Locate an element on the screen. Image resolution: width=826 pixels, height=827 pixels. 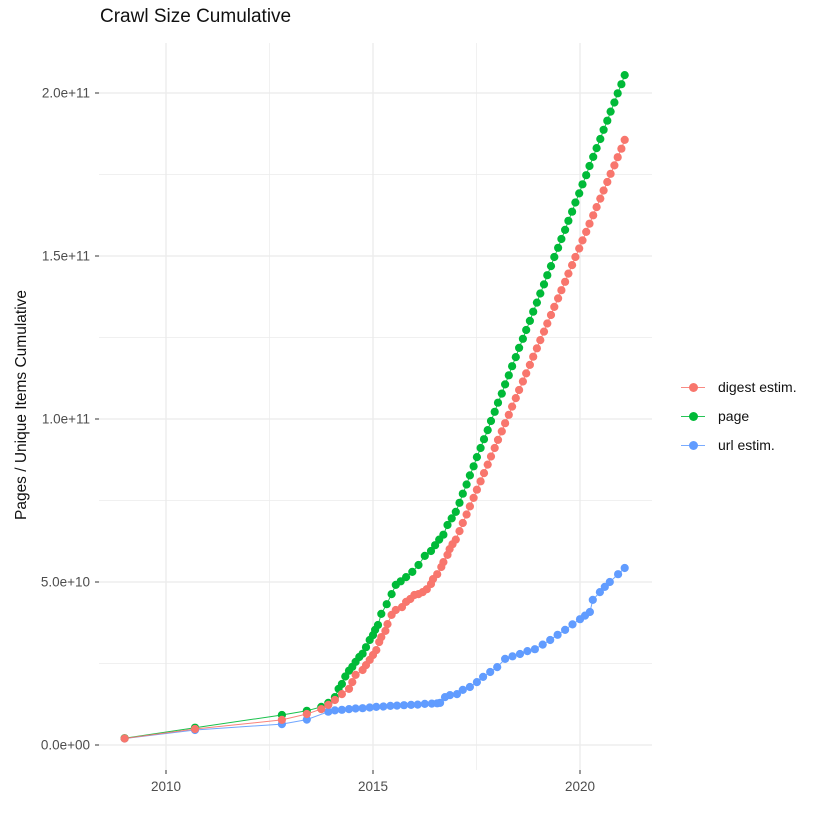
legend-key-page-icon is located at coordinates (693, 416).